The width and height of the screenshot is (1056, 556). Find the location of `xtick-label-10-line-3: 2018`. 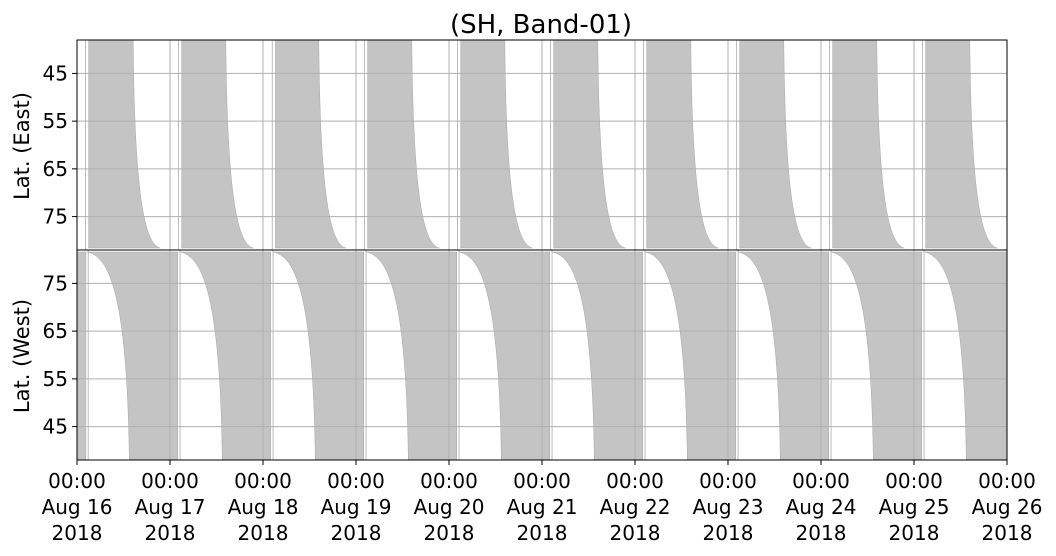

xtick-label-10-line-3: 2018 is located at coordinates (914, 533).